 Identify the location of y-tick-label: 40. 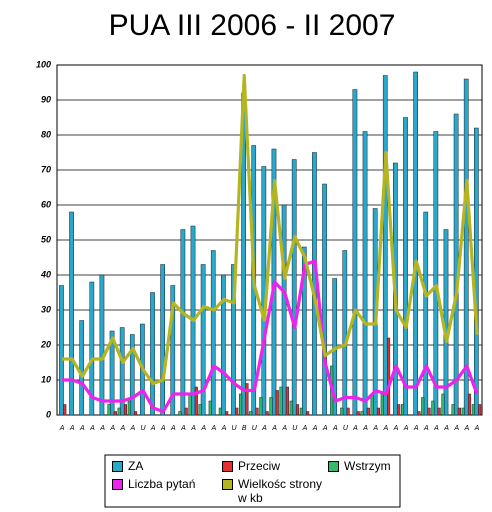
(45, 274).